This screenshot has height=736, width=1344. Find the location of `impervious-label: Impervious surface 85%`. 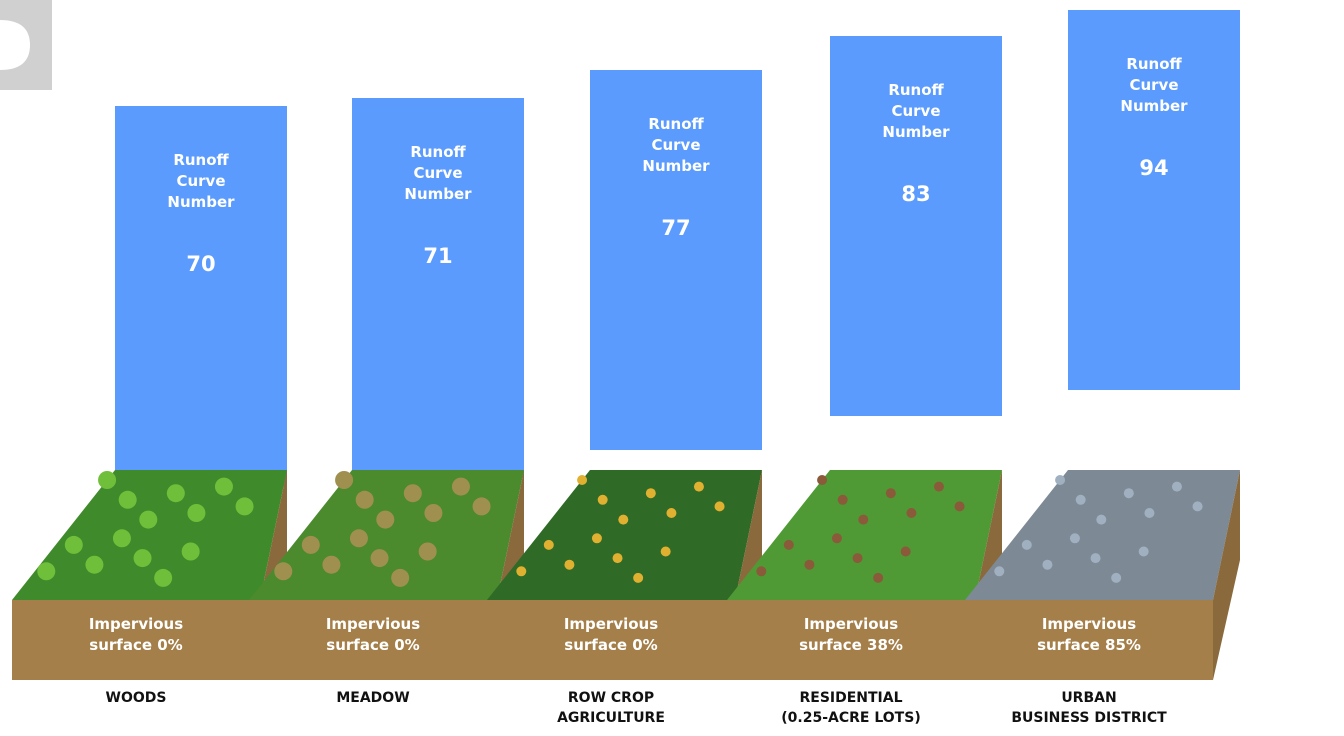

impervious-label: Impervious surface 85% is located at coordinates (1089, 634).